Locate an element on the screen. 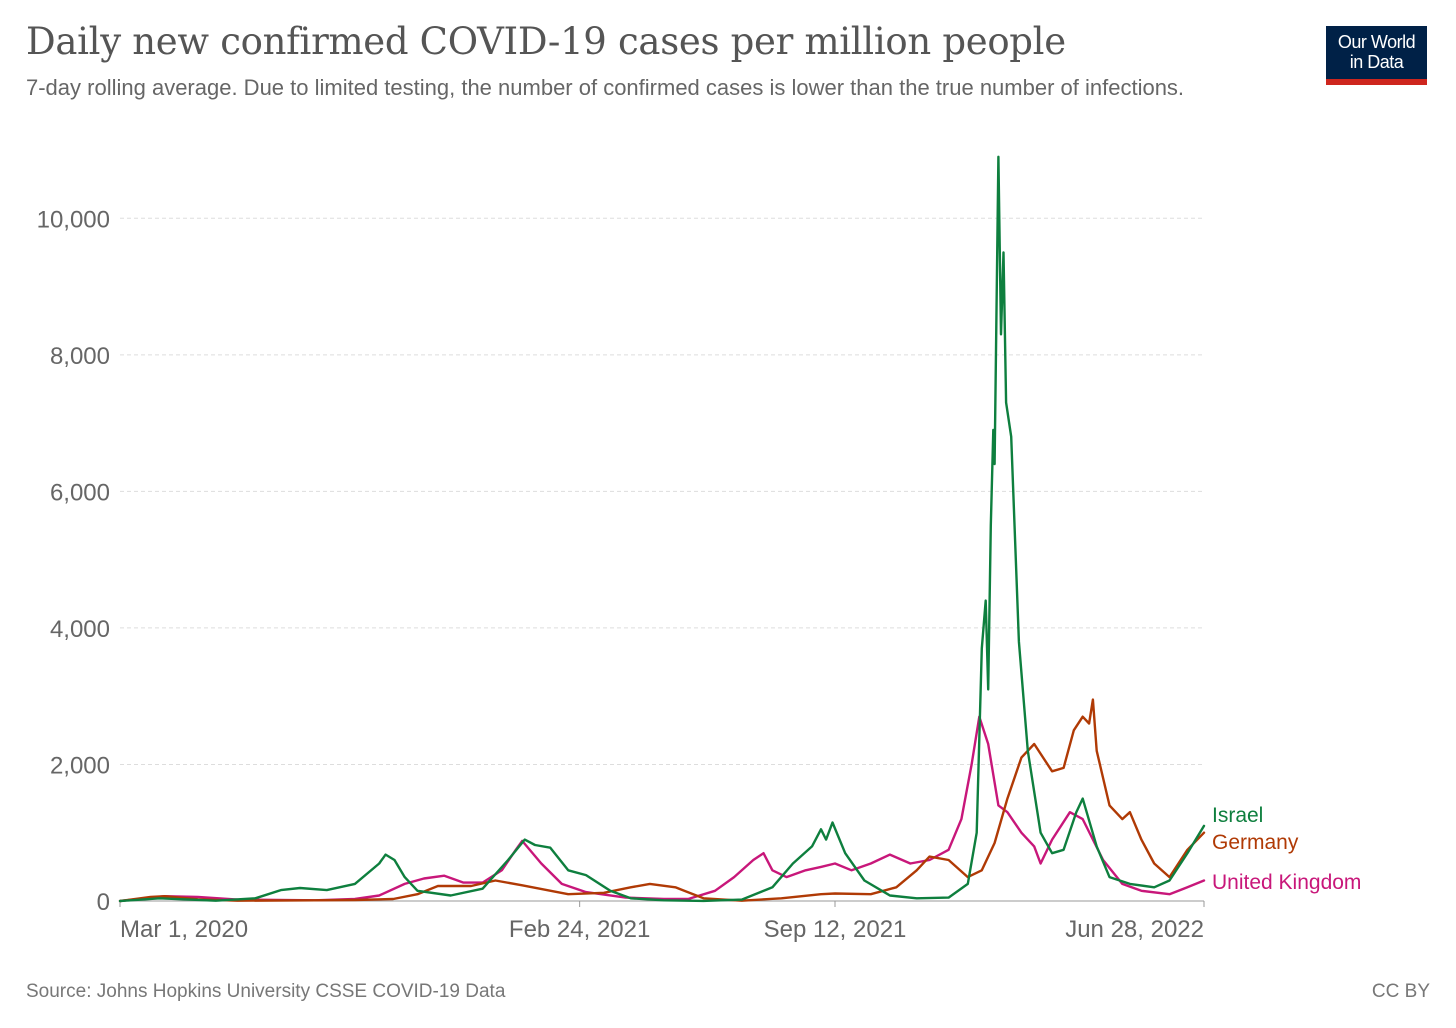 Image resolution: width=1456 pixels, height=1028 pixels. logo-line-1: Our World is located at coordinates (1376, 42).